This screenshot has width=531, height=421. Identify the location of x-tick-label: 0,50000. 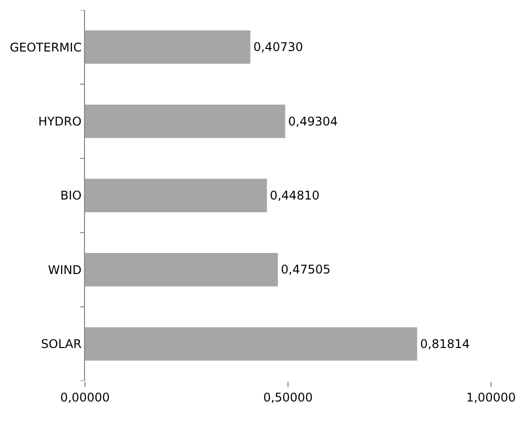
(288, 397).